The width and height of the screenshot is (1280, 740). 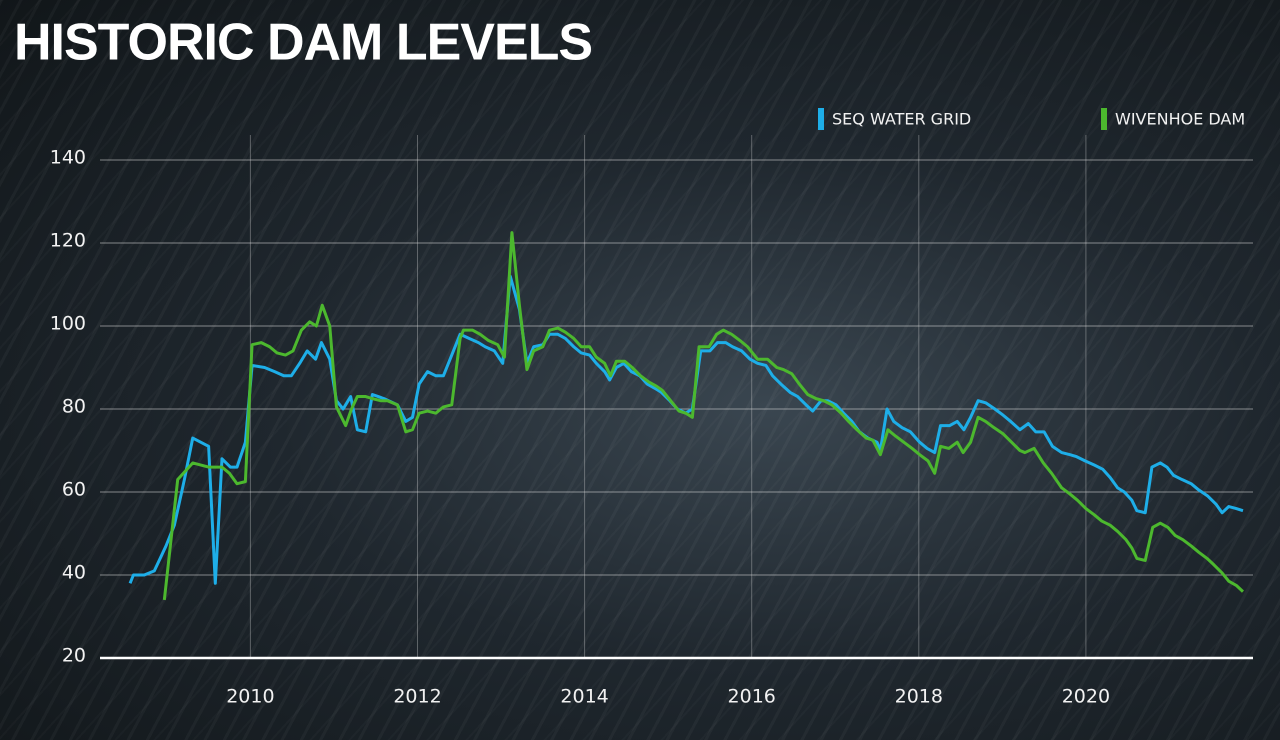 I want to click on y-tick-label: 20, so click(x=74, y=656).